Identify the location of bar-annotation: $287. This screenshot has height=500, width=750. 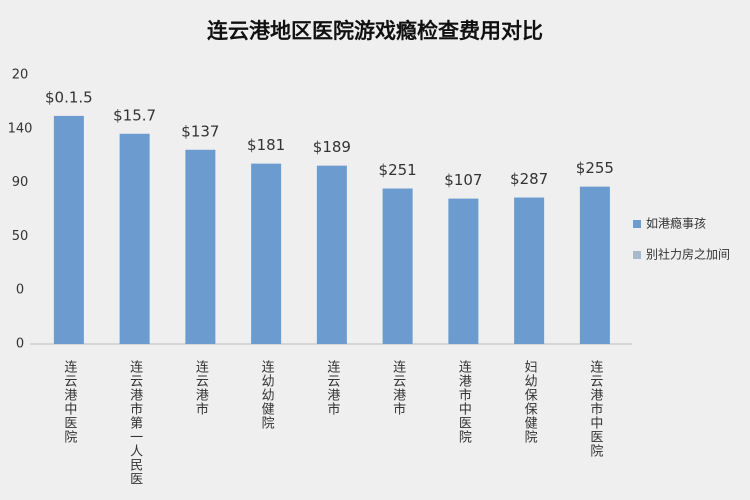
(529, 179).